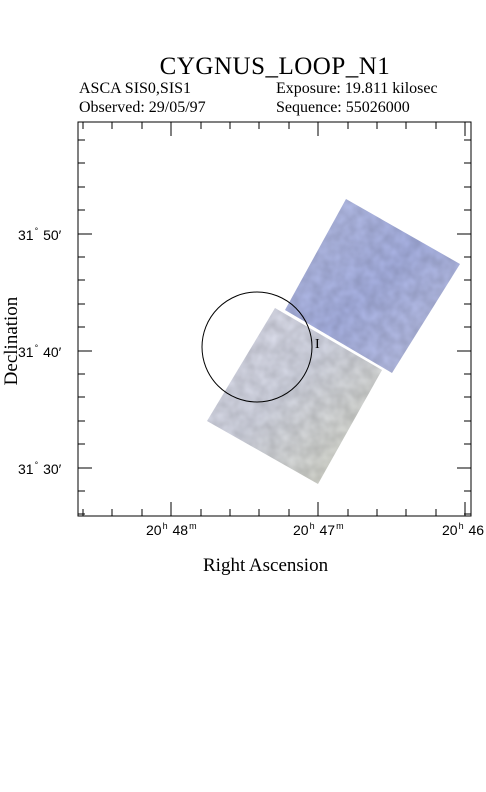 This screenshot has width=486, height=792. Describe the element at coordinates (343, 107) in the screenshot. I see `sequence-label: Sequence: 55026000` at that location.